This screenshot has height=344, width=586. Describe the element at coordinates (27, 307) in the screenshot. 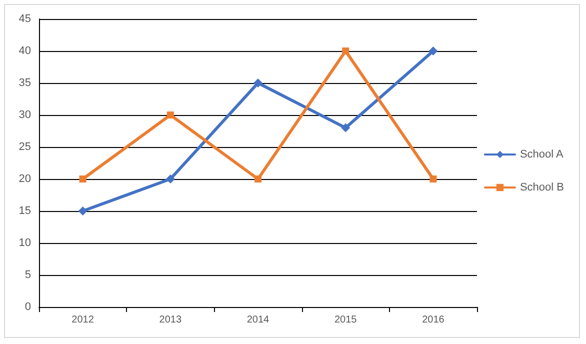

I see `y-tick-label: 0` at that location.